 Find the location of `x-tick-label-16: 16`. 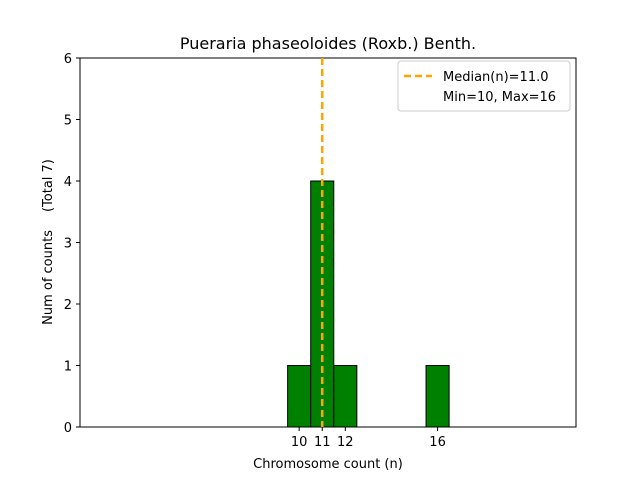

x-tick-label-16: 16 is located at coordinates (437, 442).